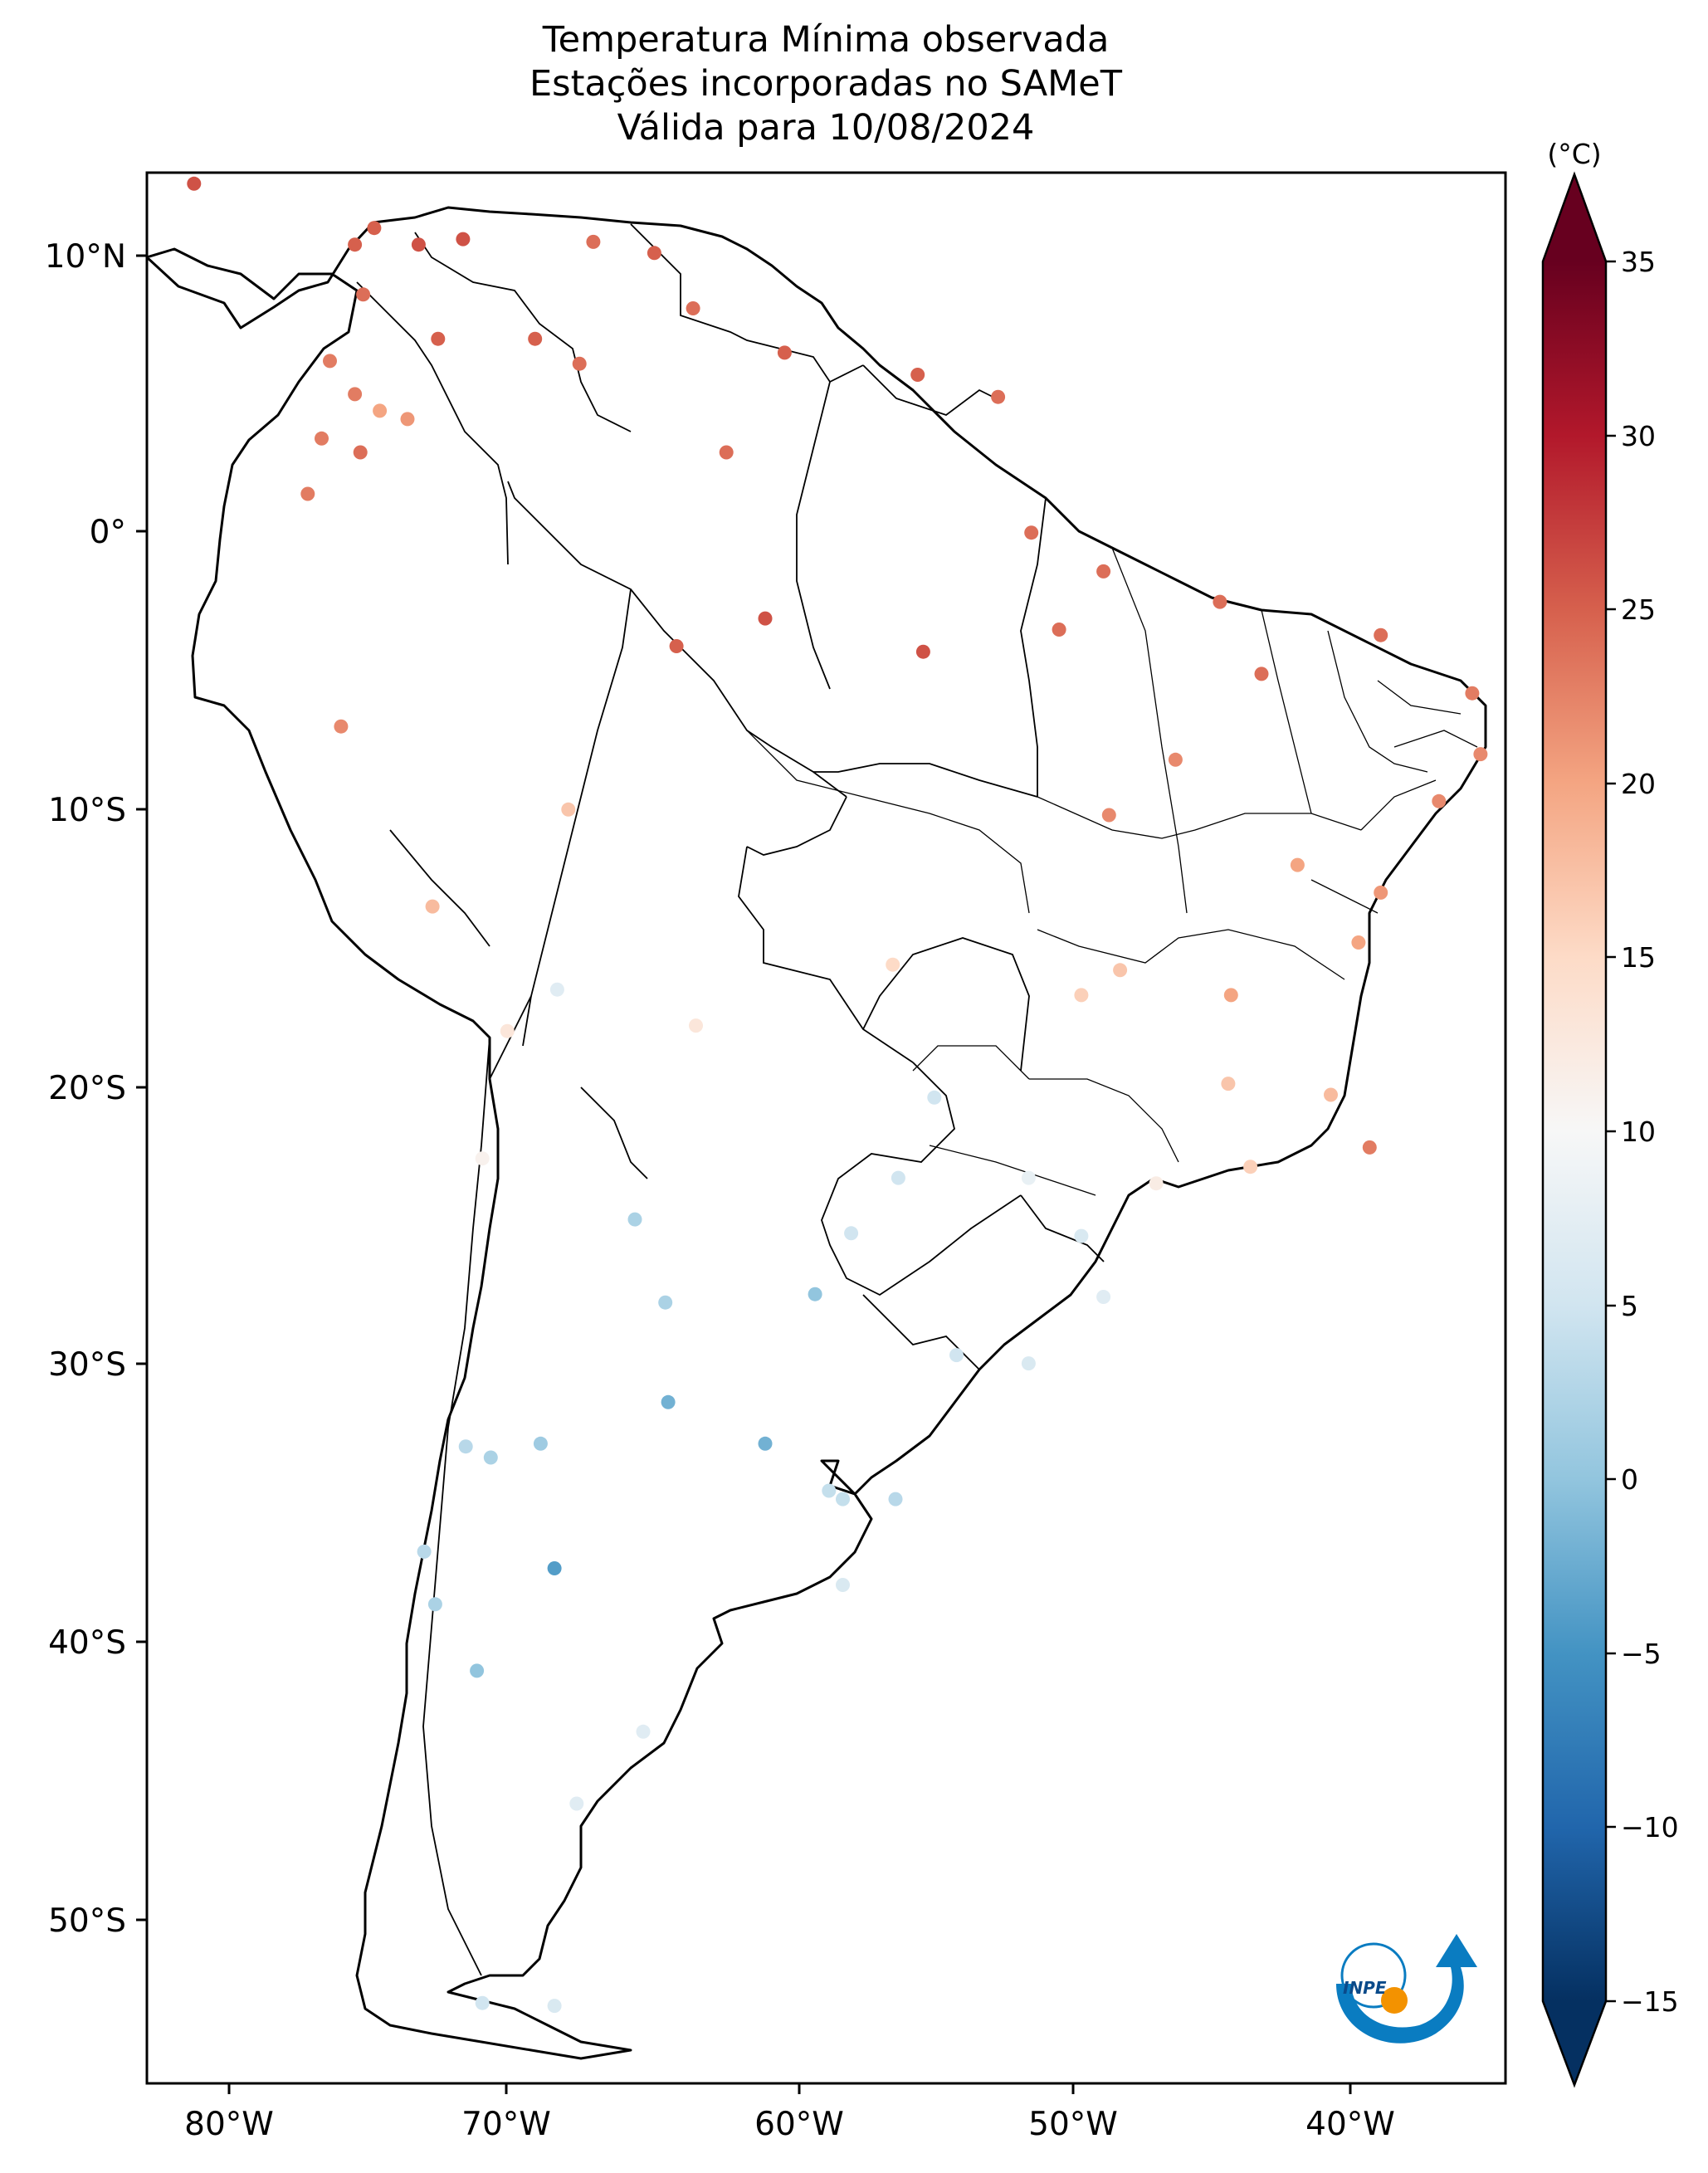 The image size is (1708, 2173). I want to click on logo-orbit-icon, so click(1373, 1976).